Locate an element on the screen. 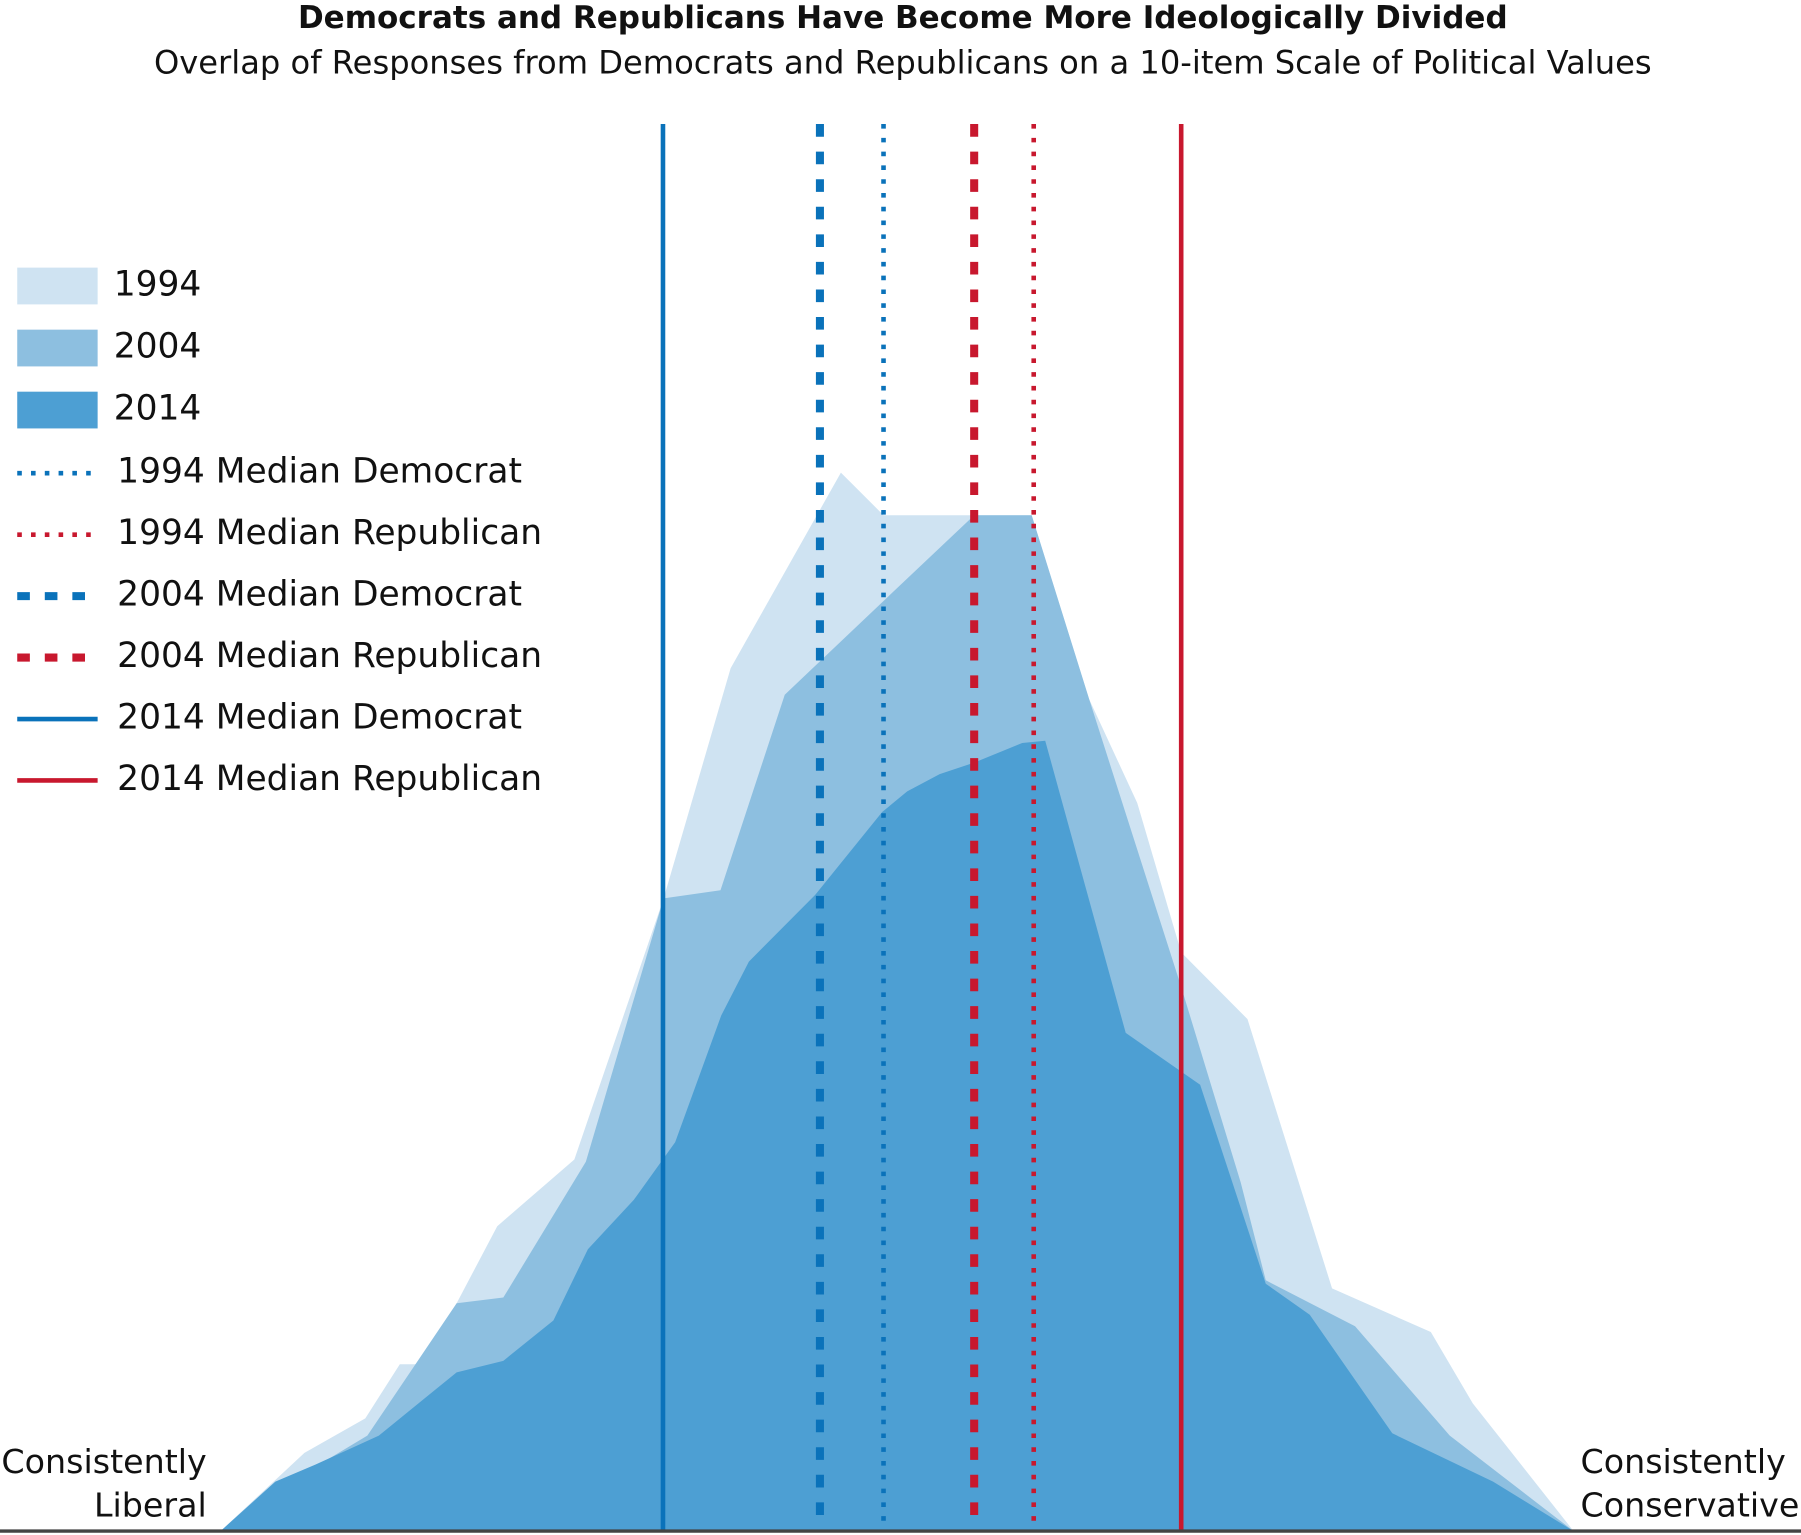 The width and height of the screenshot is (1801, 1535). right-label: Conservative is located at coordinates (1689, 1504).